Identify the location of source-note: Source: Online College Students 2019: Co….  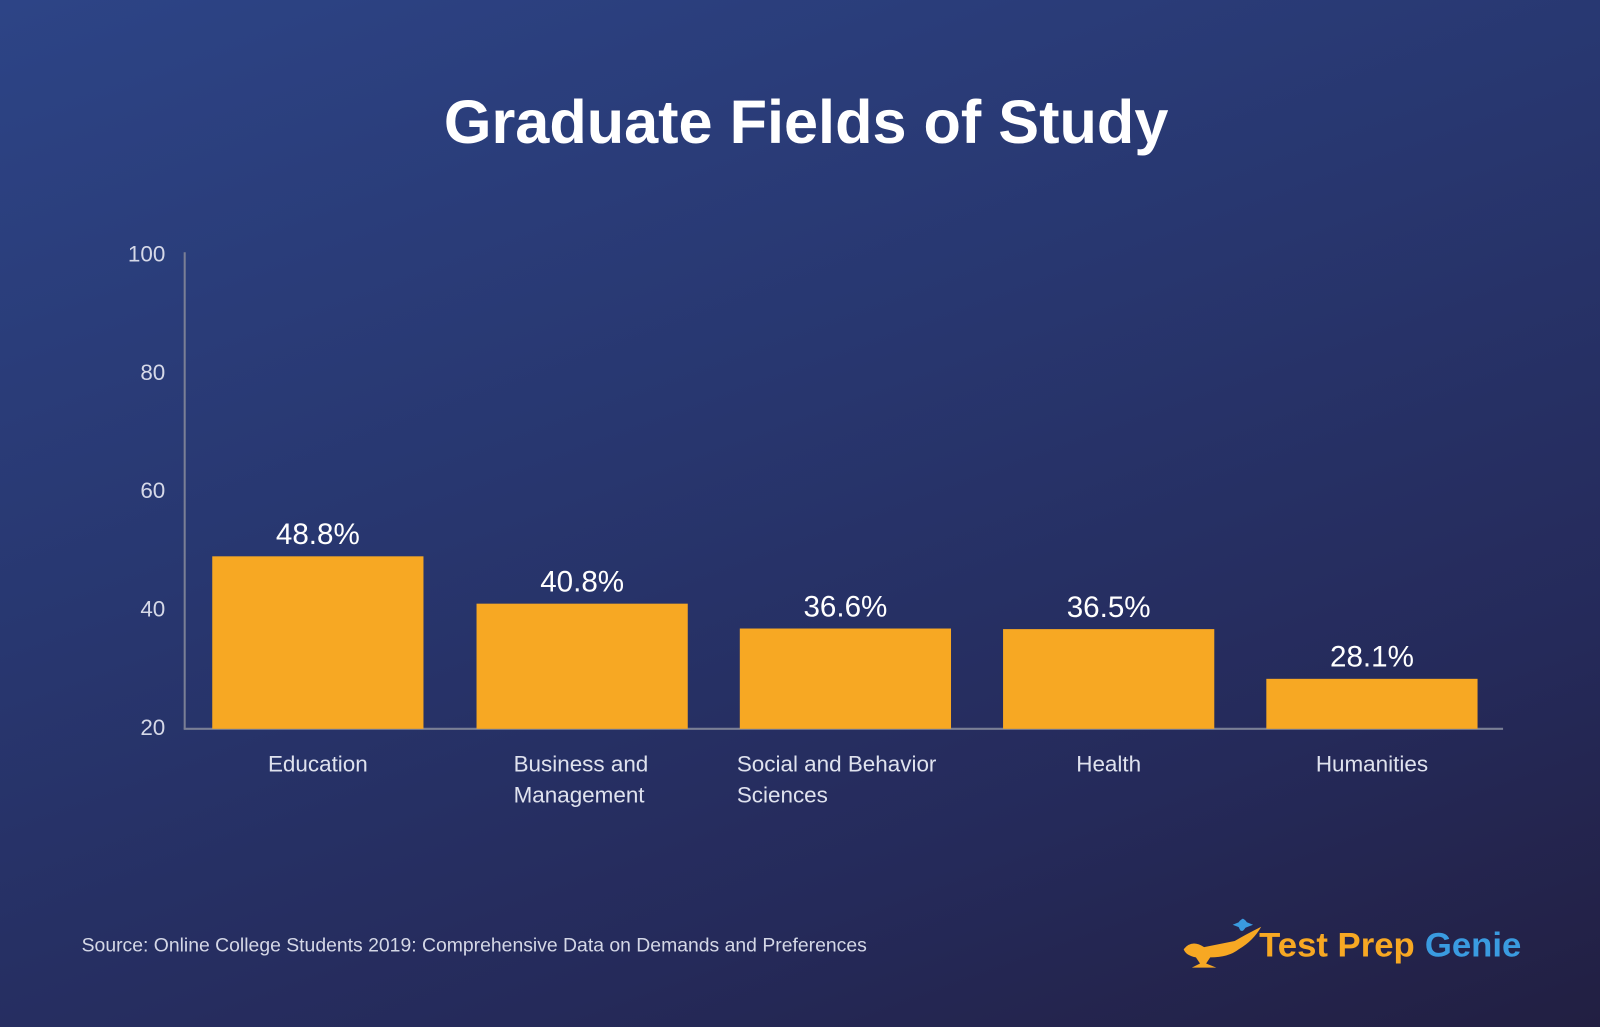
(474, 945).